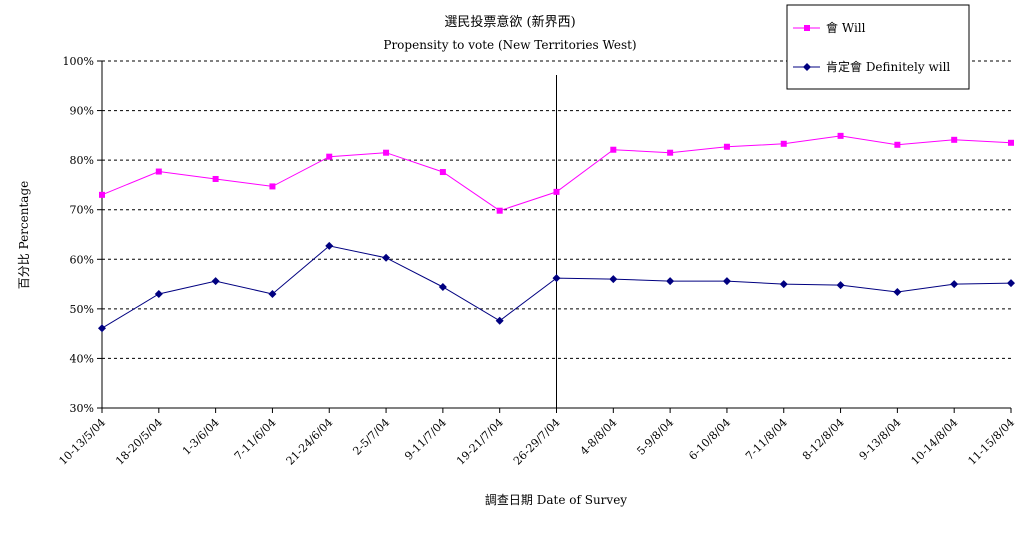  I want to click on y-tick-label: 80%, so click(82, 160).